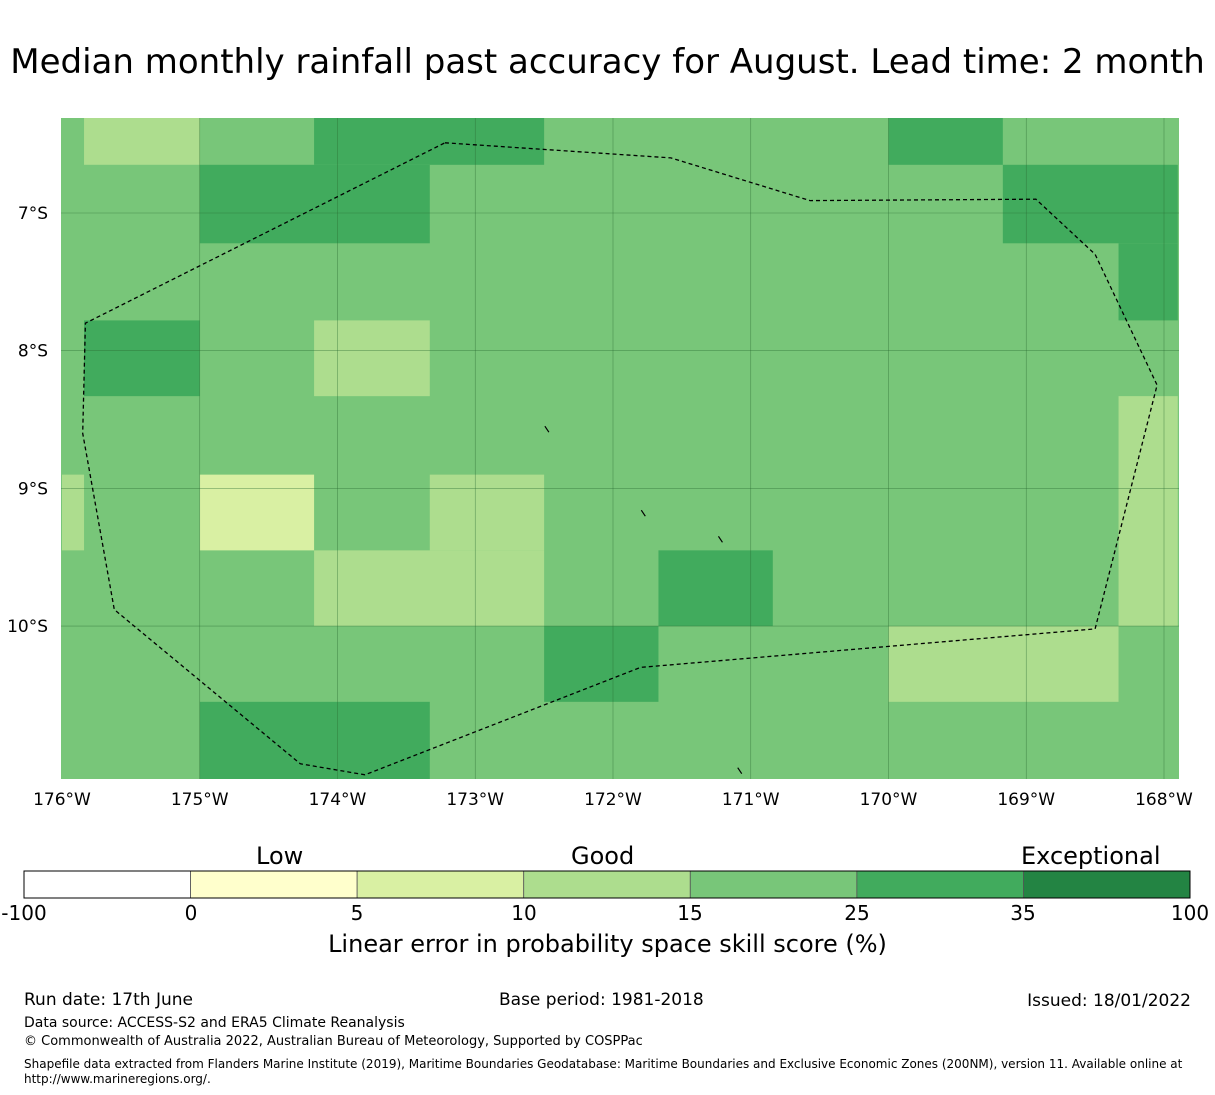  I want to click on base-period: Base period: 1981-2018, so click(601, 1000).